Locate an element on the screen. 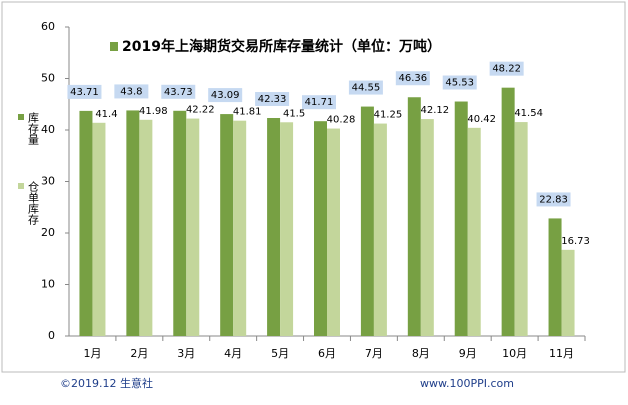 This screenshot has width=628, height=405. value-label: 40.28 is located at coordinates (341, 120).